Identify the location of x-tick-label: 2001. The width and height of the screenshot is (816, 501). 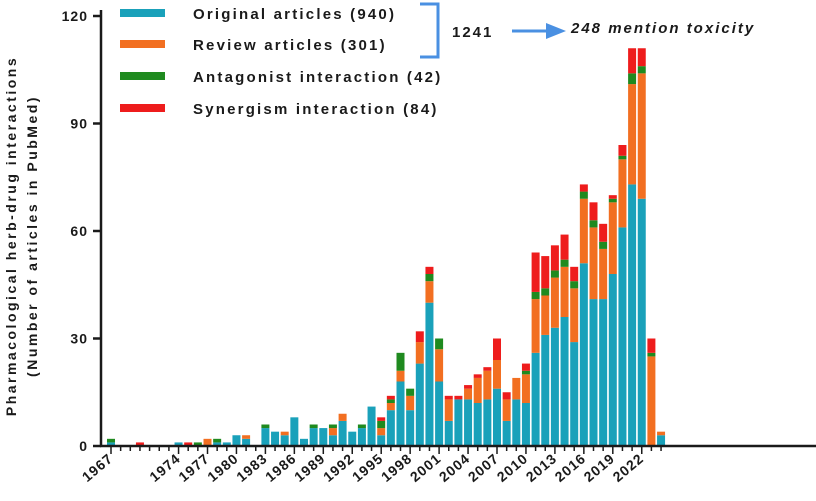
(425, 467).